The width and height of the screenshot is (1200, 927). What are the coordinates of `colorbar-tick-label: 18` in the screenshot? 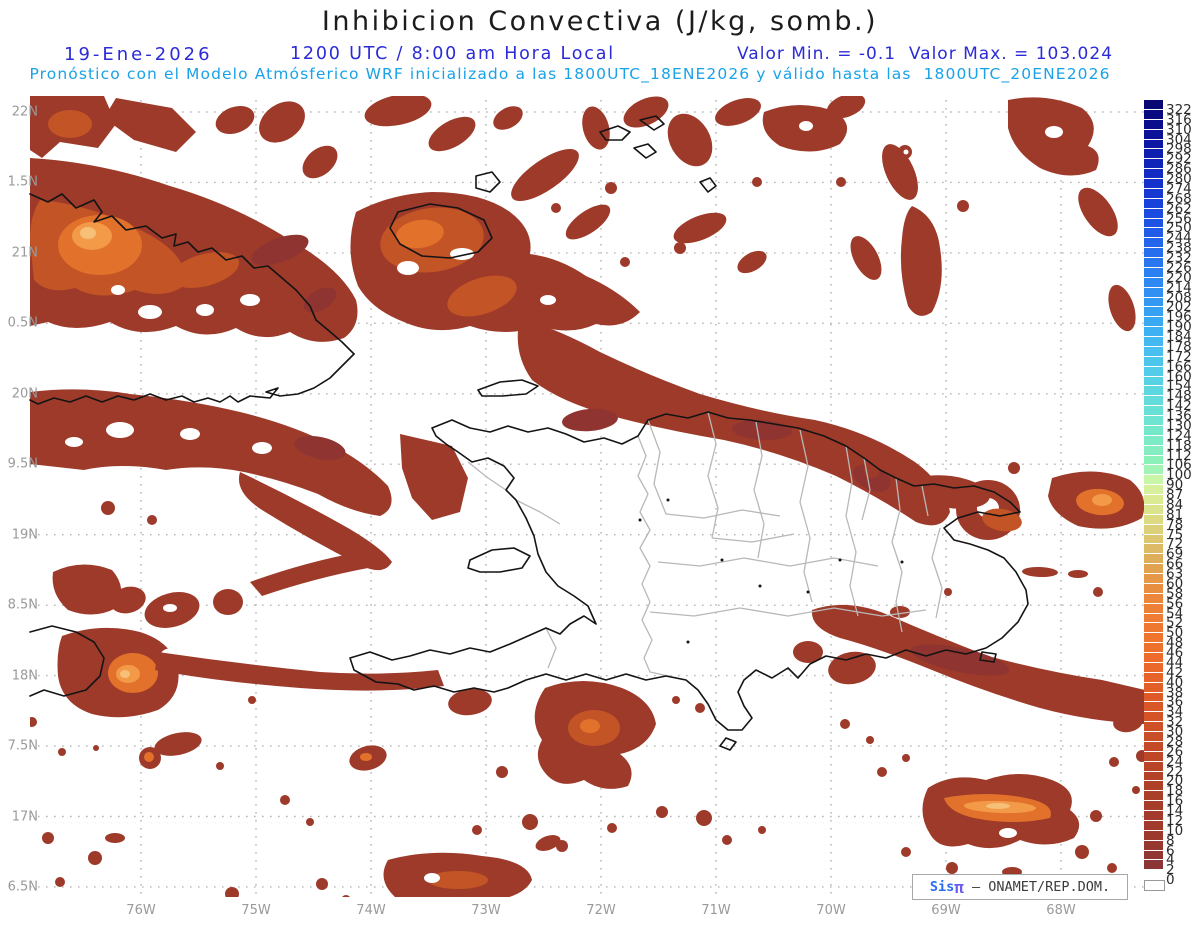 It's located at (1175, 791).